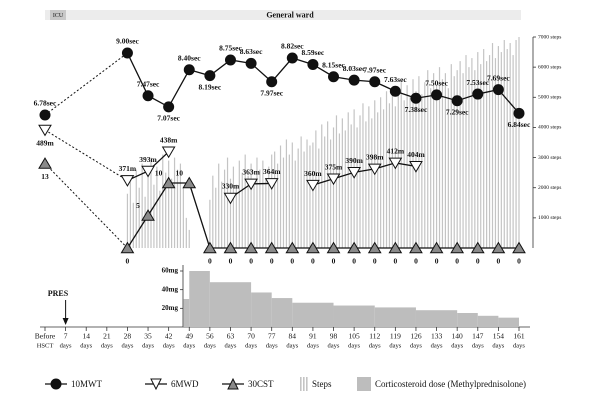 Image resolution: width=590 pixels, height=400 pixels. Describe the element at coordinates (457, 111) in the screenshot. I see `data-label: 7.29sec` at that location.